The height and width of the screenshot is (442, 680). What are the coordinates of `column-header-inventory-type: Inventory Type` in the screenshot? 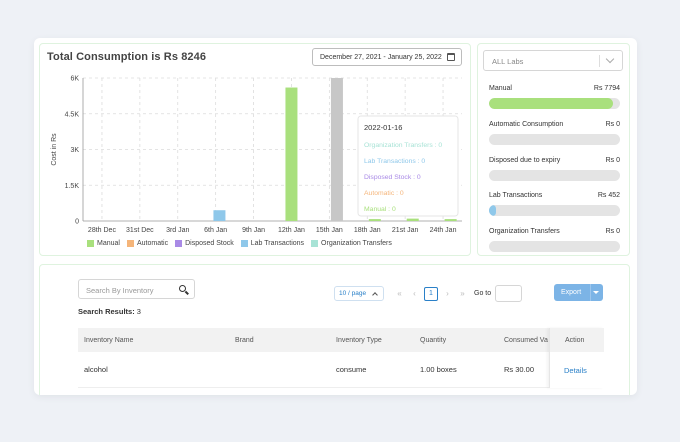 It's located at (359, 340).